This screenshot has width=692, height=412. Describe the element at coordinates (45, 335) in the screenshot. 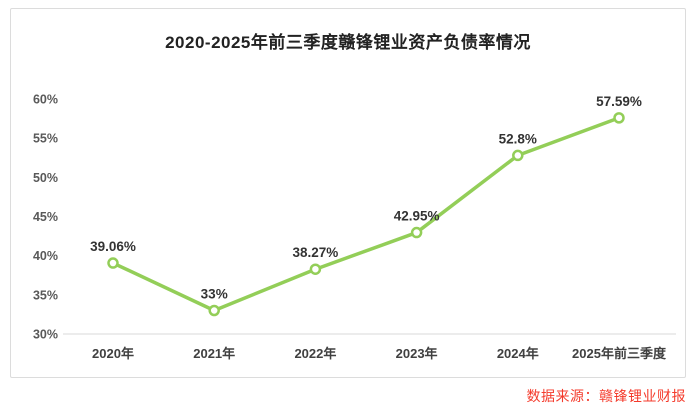

I see `y-axis-tick-label: 30%` at that location.